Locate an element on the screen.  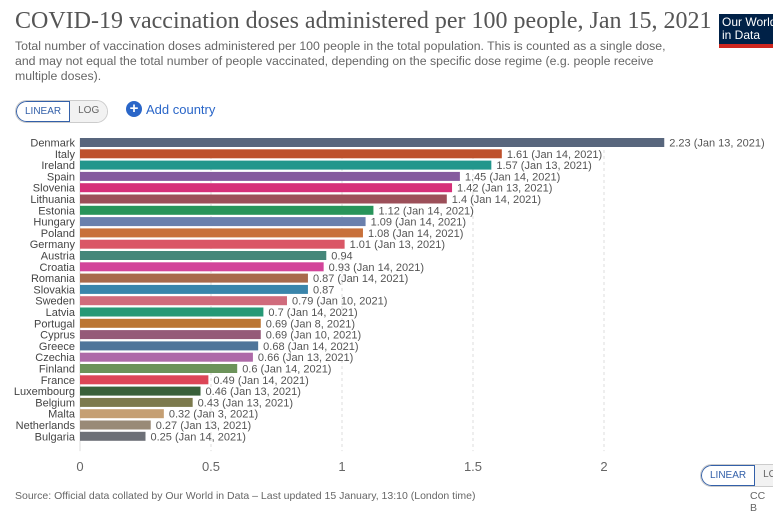
x-tick-label: 0.5 is located at coordinates (211, 466).